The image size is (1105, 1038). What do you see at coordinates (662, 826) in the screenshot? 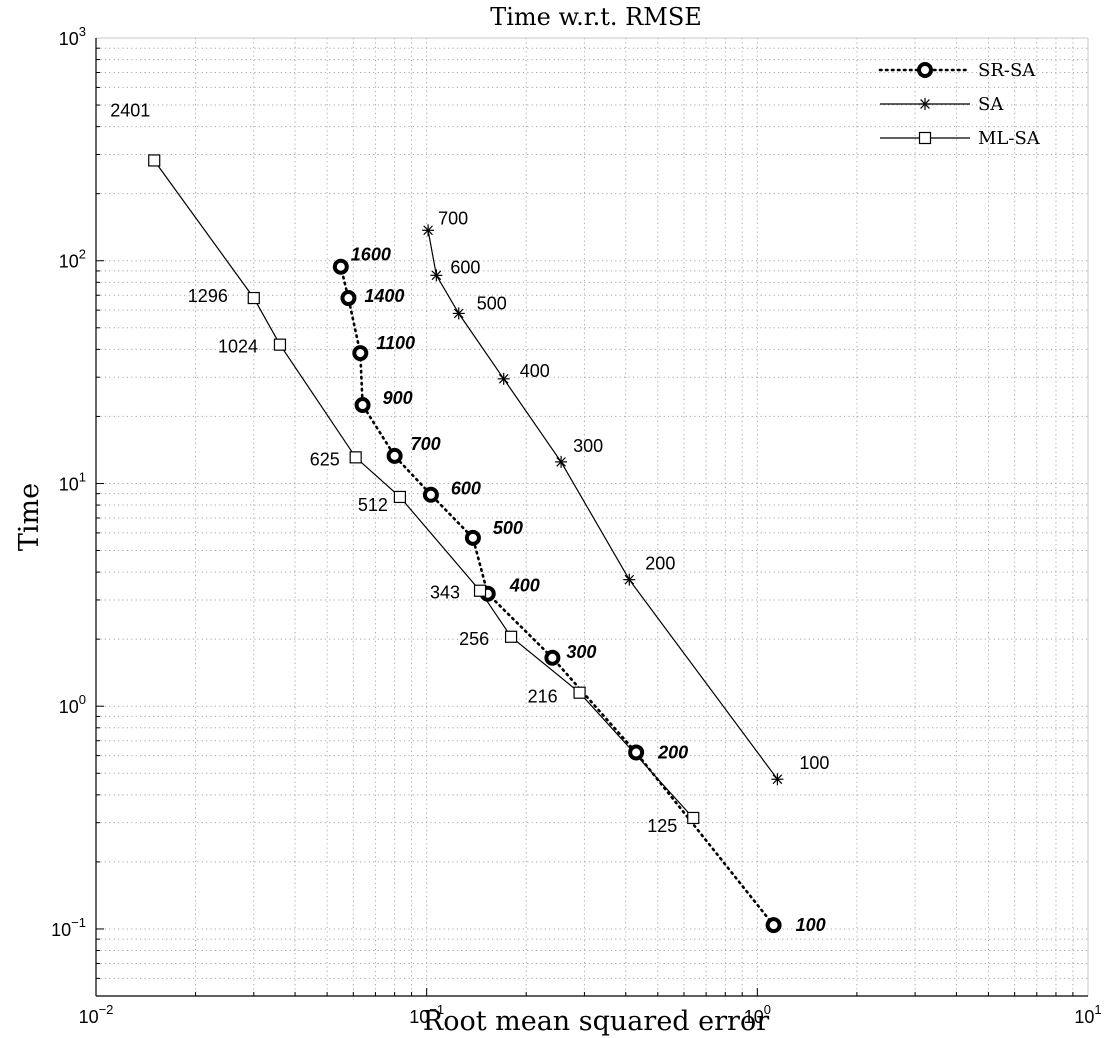
I see `point-label-ml-sa-125: 125` at bounding box center [662, 826].